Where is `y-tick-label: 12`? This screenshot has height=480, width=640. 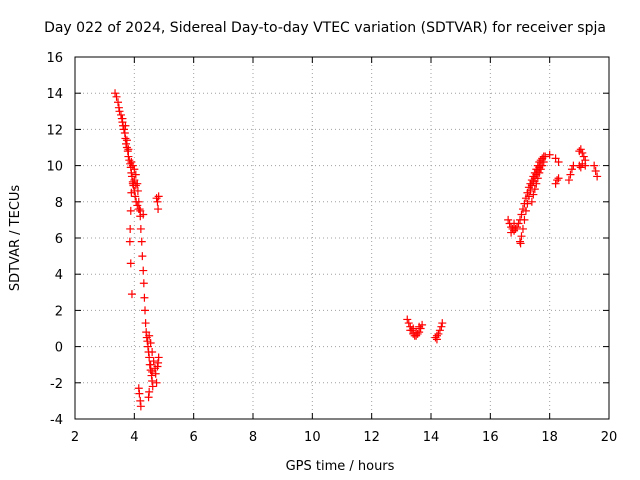
y-tick-label: 12 is located at coordinates (54, 130).